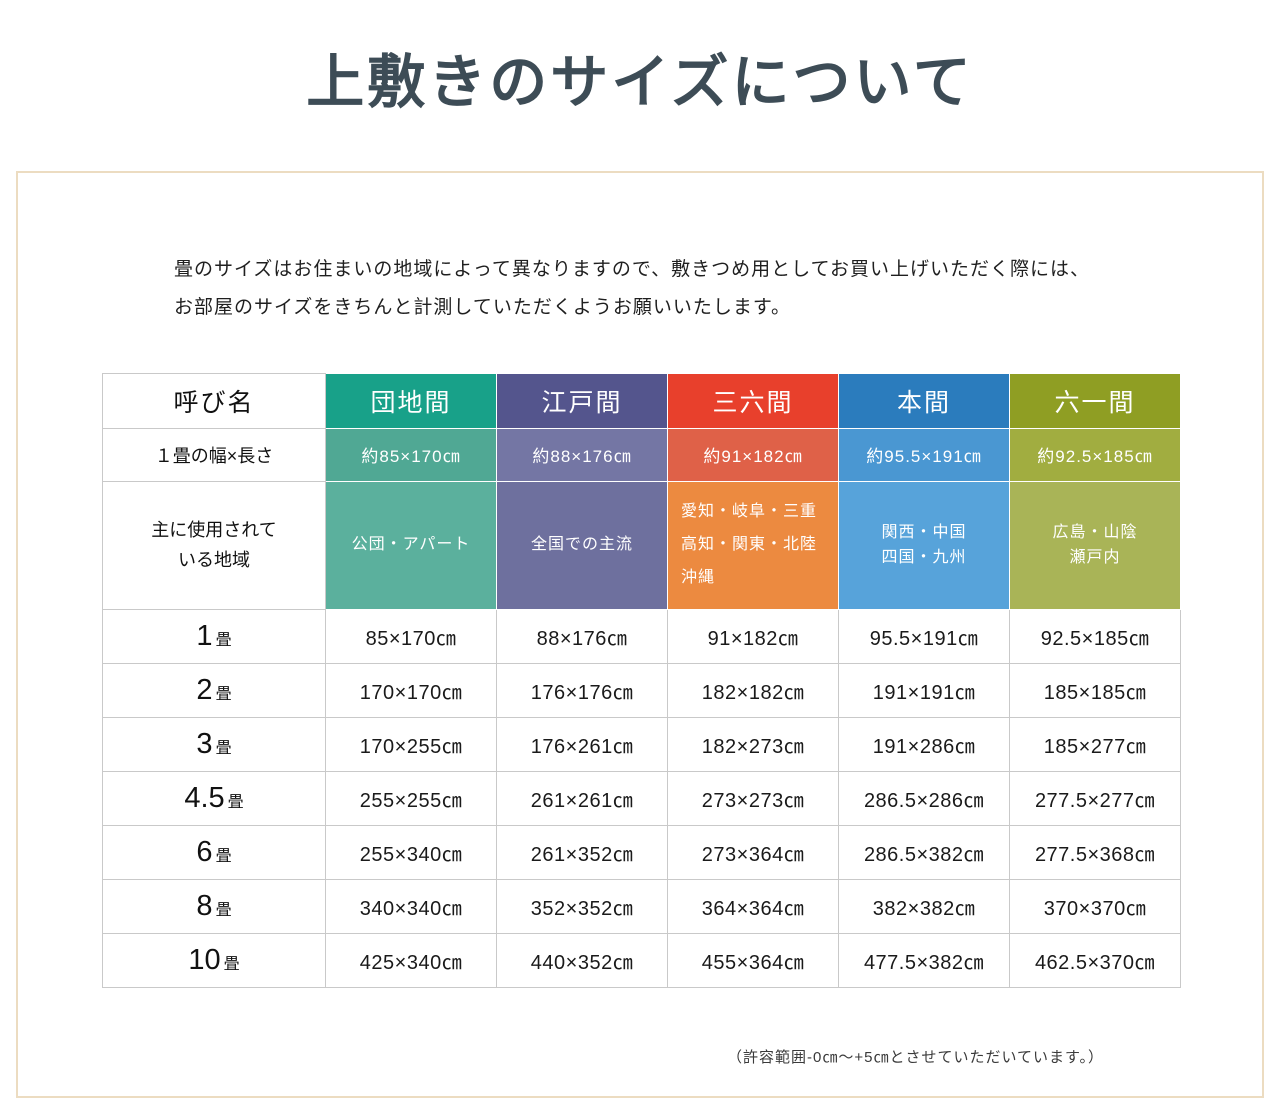 The height and width of the screenshot is (1104, 1280). I want to click on mat-count: 8, so click(204, 905).